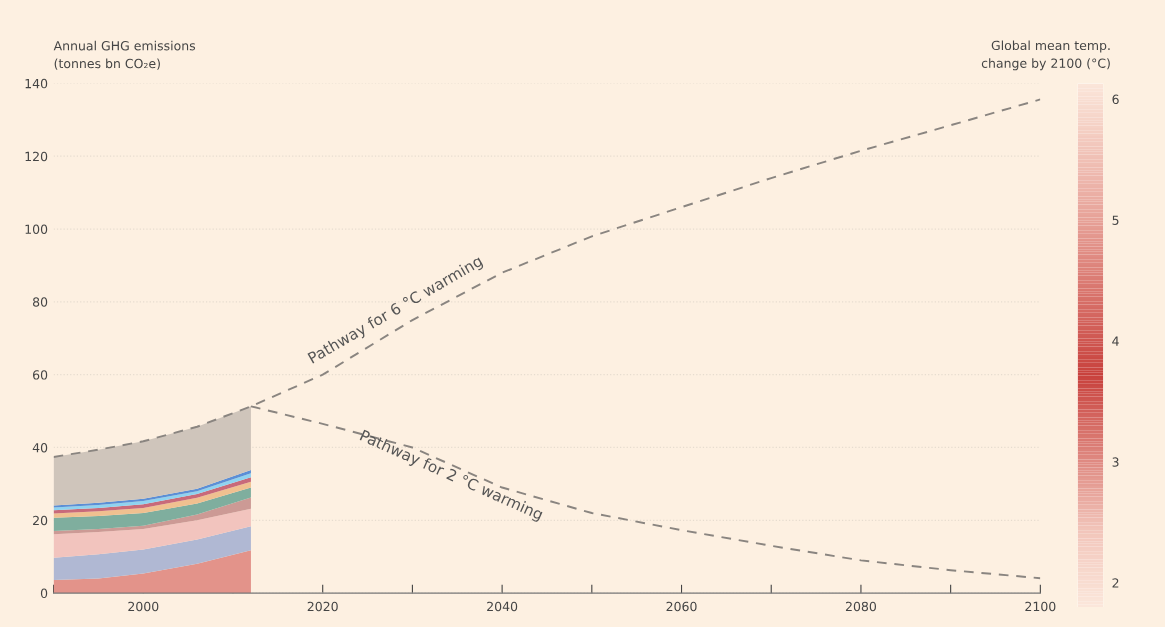 The image size is (1165, 627). Describe the element at coordinates (681, 606) in the screenshot. I see `x-tick-label: 2060` at that location.